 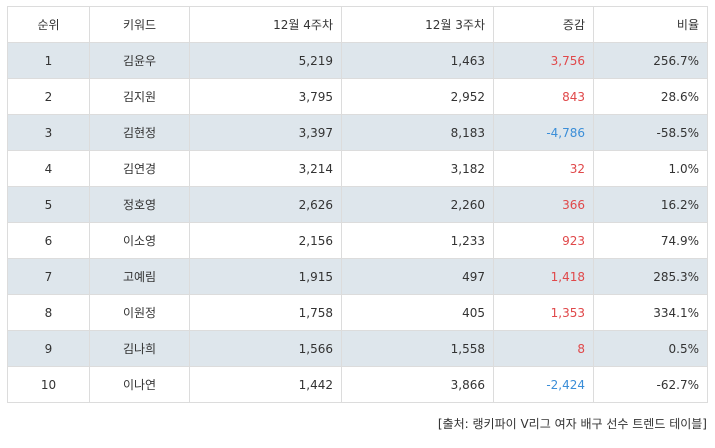 I want to click on cell-change: 1,353, so click(x=543, y=312).